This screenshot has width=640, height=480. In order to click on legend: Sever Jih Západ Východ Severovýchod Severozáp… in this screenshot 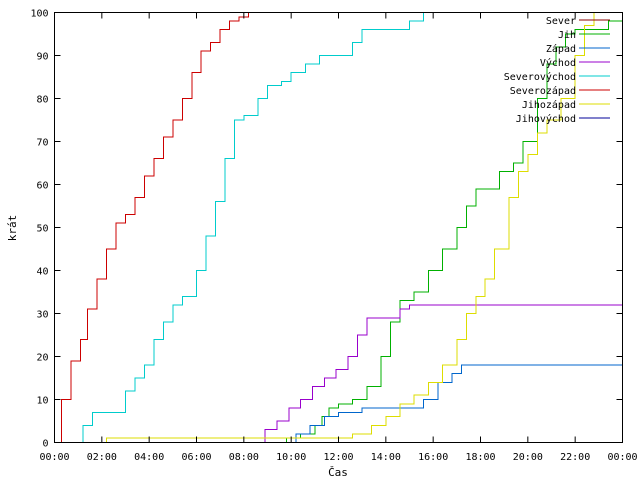, I will do `click(557, 70)`.